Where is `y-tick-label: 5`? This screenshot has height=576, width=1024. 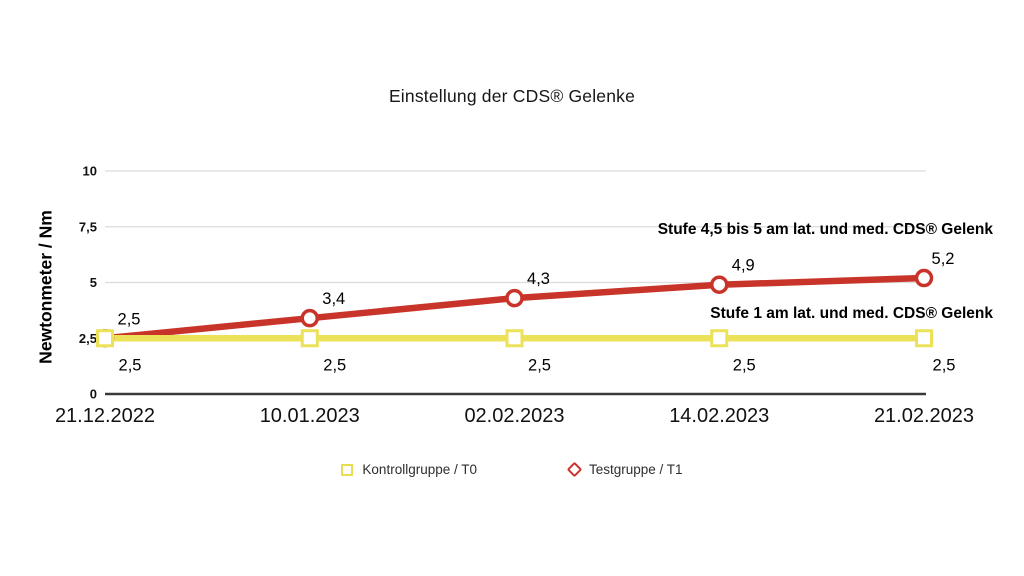 y-tick-label: 5 is located at coordinates (93, 282).